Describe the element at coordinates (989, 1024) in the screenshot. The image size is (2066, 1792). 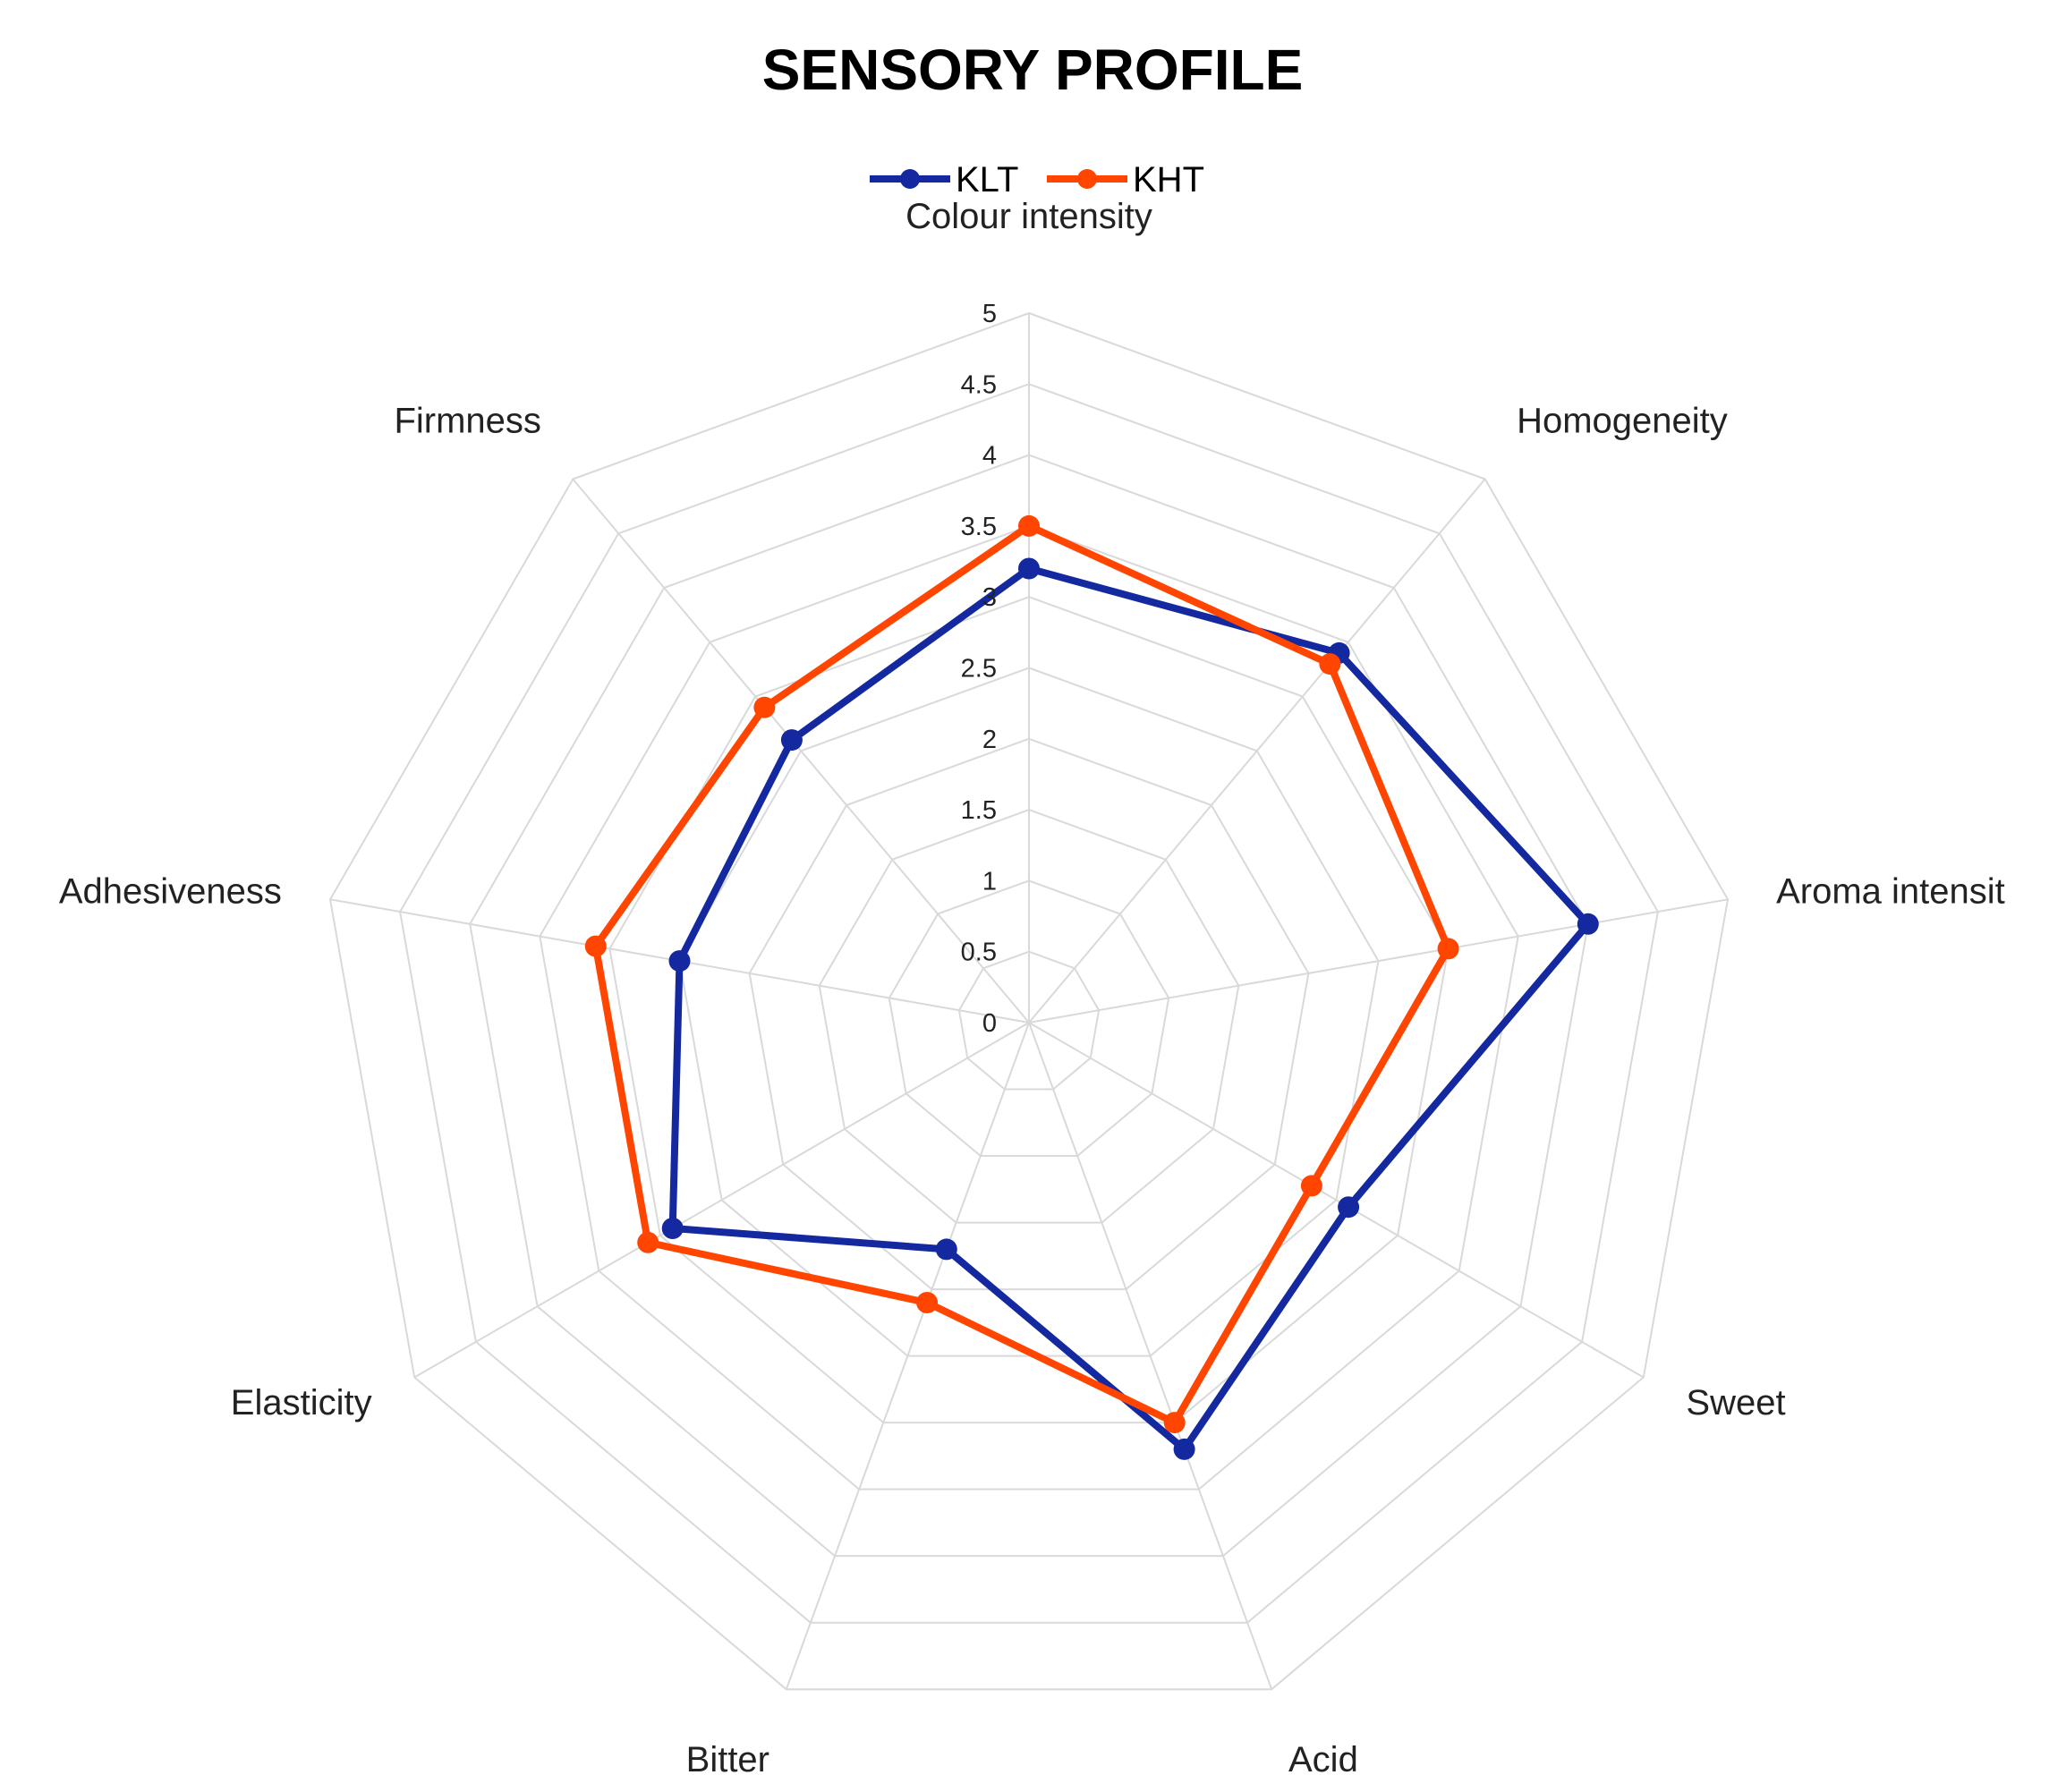
I see `tick-label: 0` at that location.